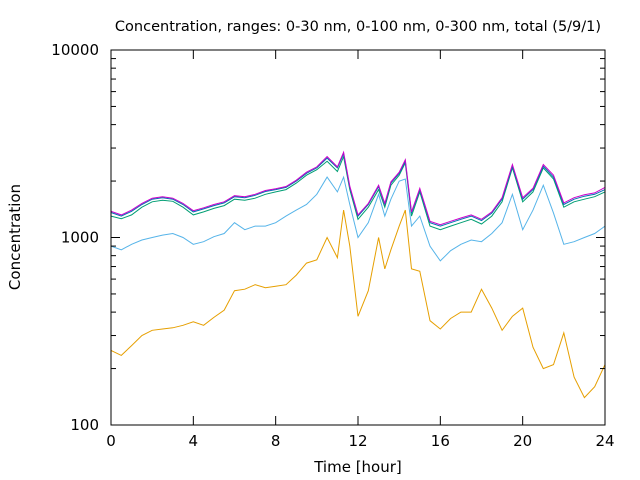 This screenshot has width=640, height=480. Describe the element at coordinates (15, 237) in the screenshot. I see `y-axis-label: Concentration` at that location.